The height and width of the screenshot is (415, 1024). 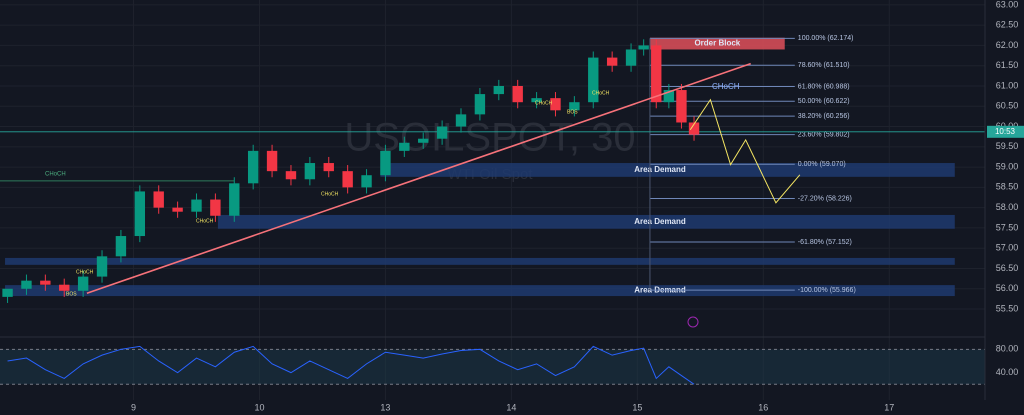 I want to click on y-tick-label: 58.50, so click(x=1007, y=187).